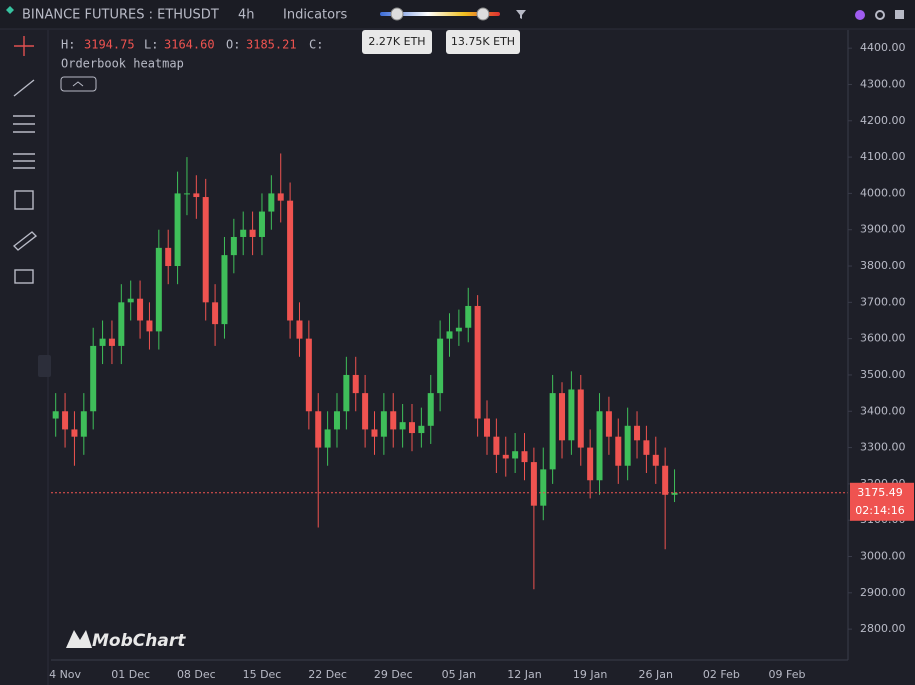 This screenshot has height=685, width=915. I want to click on line-tool, so click(24, 88).